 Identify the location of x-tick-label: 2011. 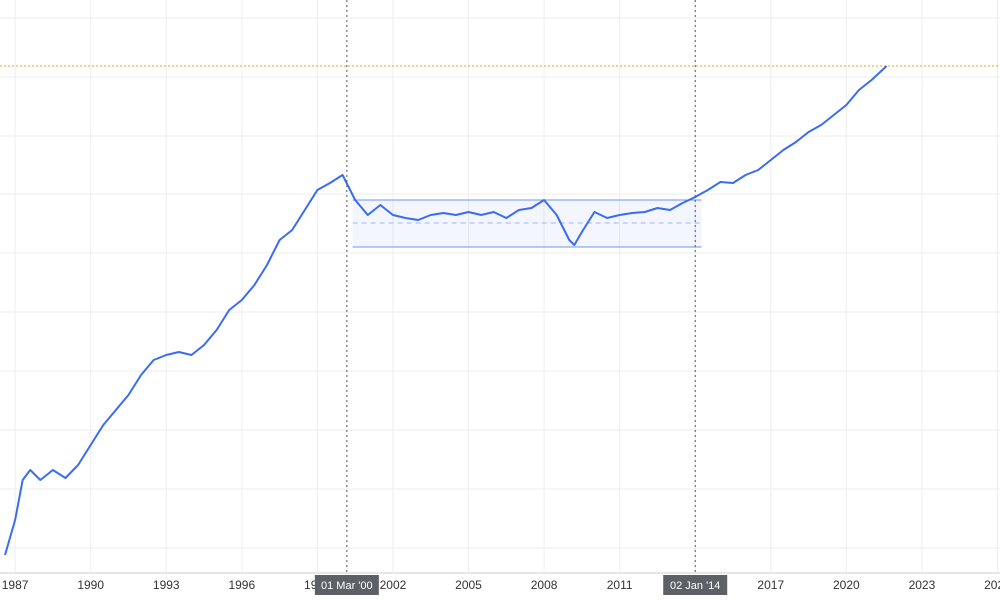
(620, 585).